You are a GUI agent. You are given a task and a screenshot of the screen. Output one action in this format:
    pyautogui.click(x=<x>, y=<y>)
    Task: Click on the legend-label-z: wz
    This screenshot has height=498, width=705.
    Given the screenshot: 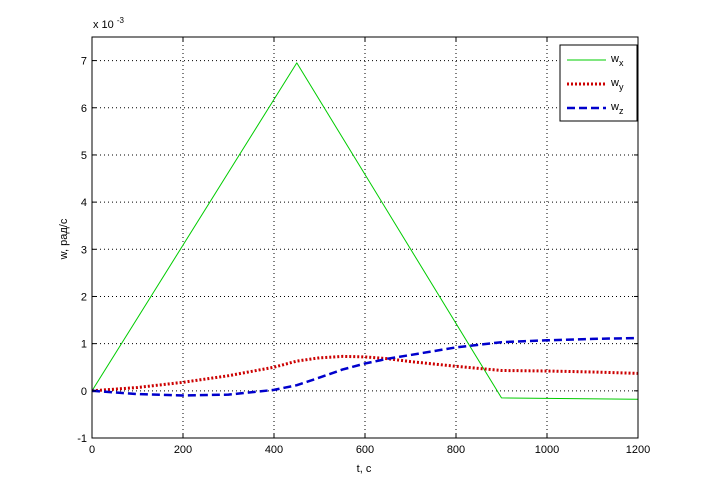 What is the action you would take?
    pyautogui.click(x=617, y=108)
    